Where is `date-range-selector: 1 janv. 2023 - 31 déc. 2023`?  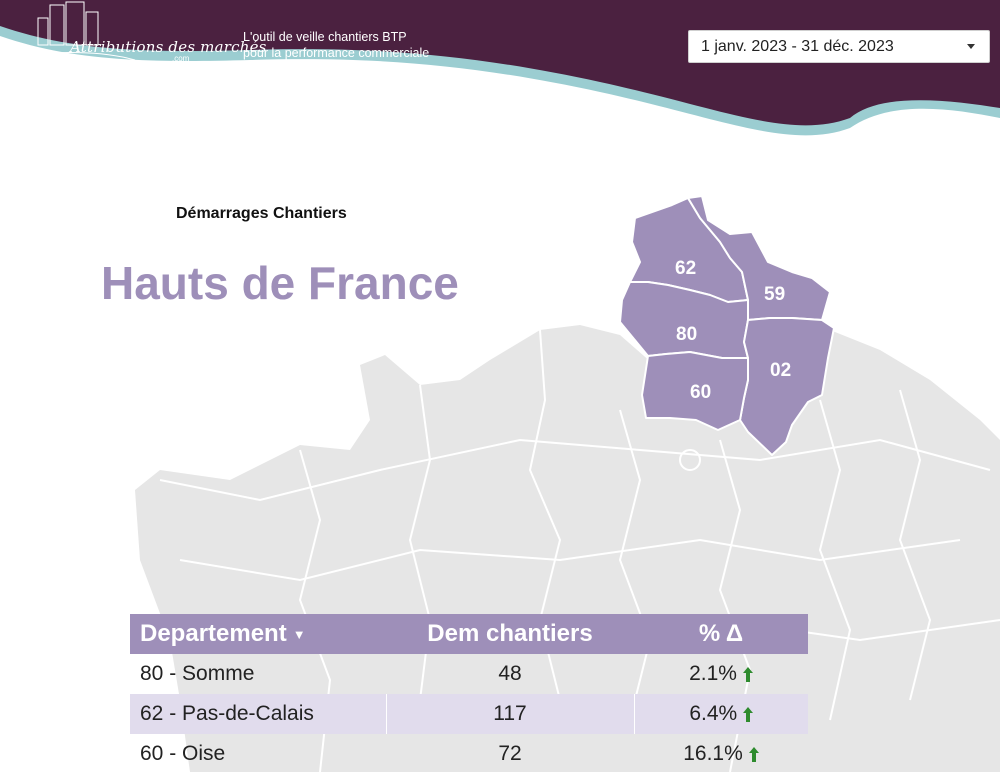
date-range-selector: 1 janv. 2023 - 31 déc. 2023 is located at coordinates (839, 46).